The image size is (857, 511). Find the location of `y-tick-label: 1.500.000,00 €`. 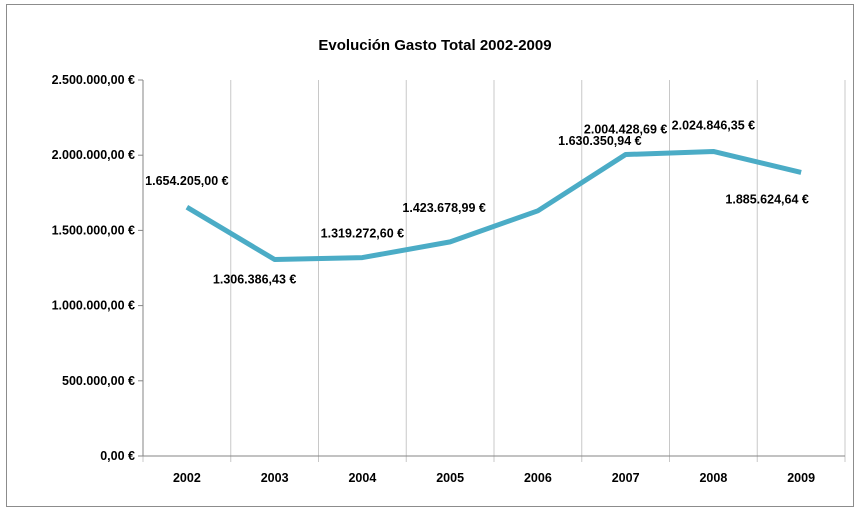

y-tick-label: 1.500.000,00 € is located at coordinates (93, 230).